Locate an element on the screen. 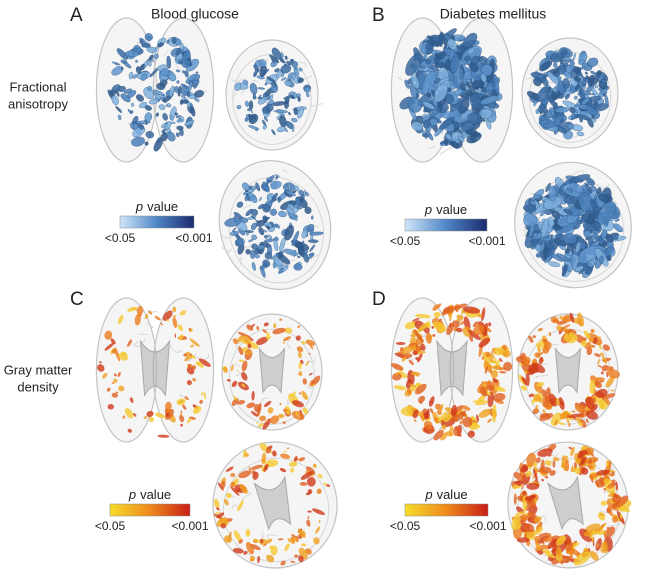 Image resolution: width=648 pixels, height=577 pixels. panel-title: Blood glucose is located at coordinates (195, 14).